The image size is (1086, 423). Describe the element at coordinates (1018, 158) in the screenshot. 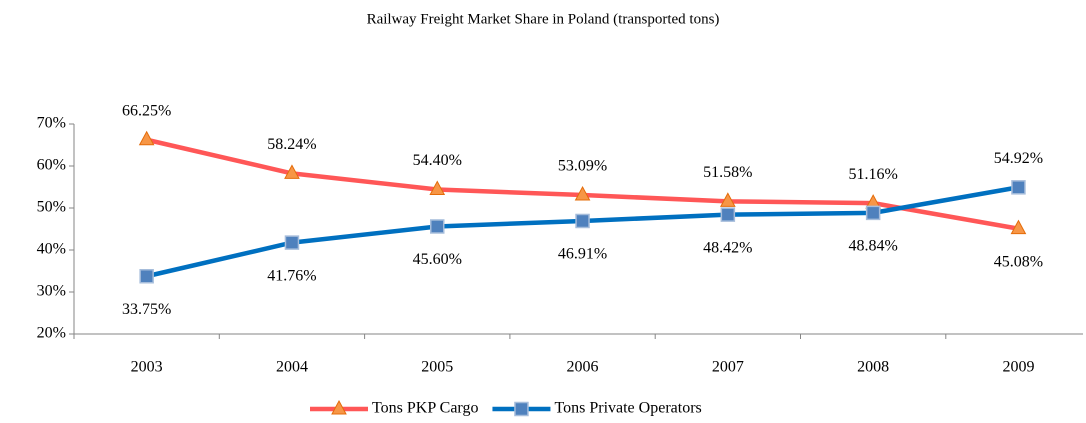

I see `data-label: 54.92%` at that location.